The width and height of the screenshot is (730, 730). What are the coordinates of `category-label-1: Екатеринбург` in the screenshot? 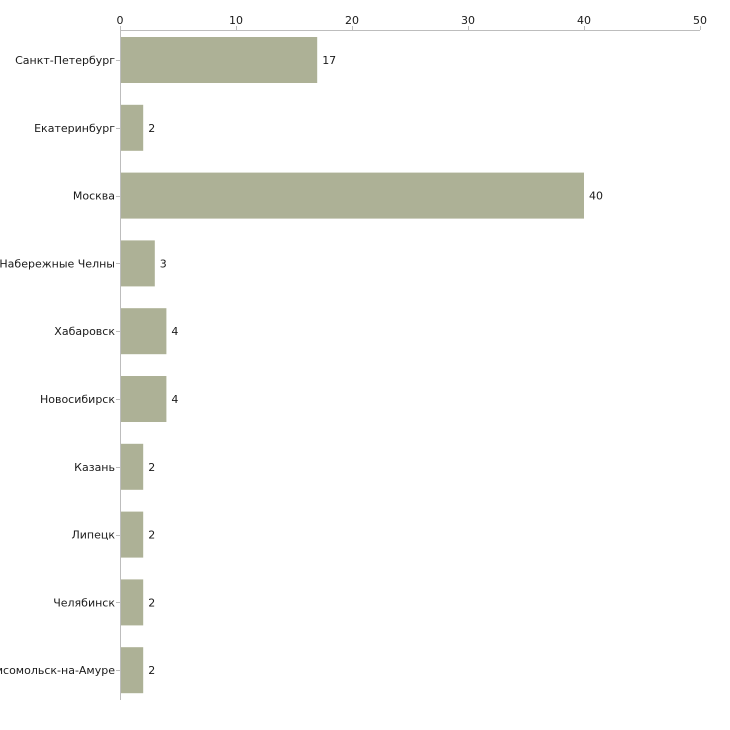 It's located at (74, 128).